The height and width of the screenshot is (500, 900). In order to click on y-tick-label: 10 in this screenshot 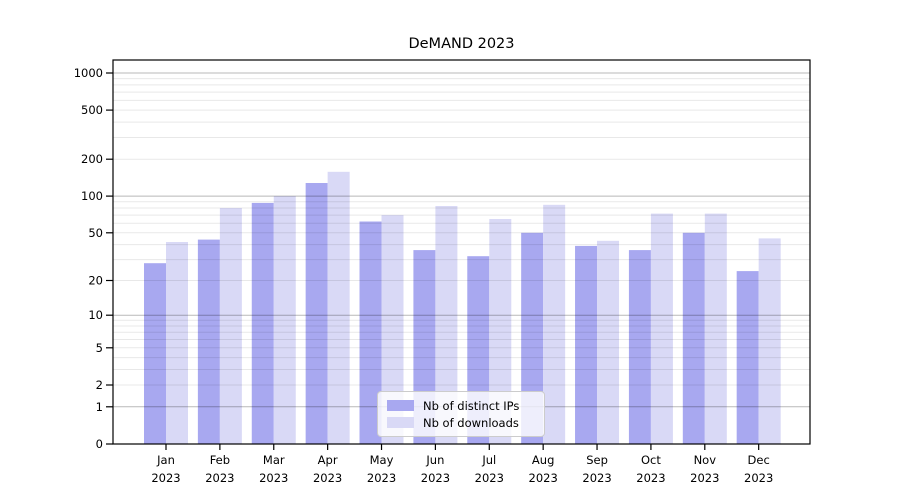, I will do `click(95, 315)`.